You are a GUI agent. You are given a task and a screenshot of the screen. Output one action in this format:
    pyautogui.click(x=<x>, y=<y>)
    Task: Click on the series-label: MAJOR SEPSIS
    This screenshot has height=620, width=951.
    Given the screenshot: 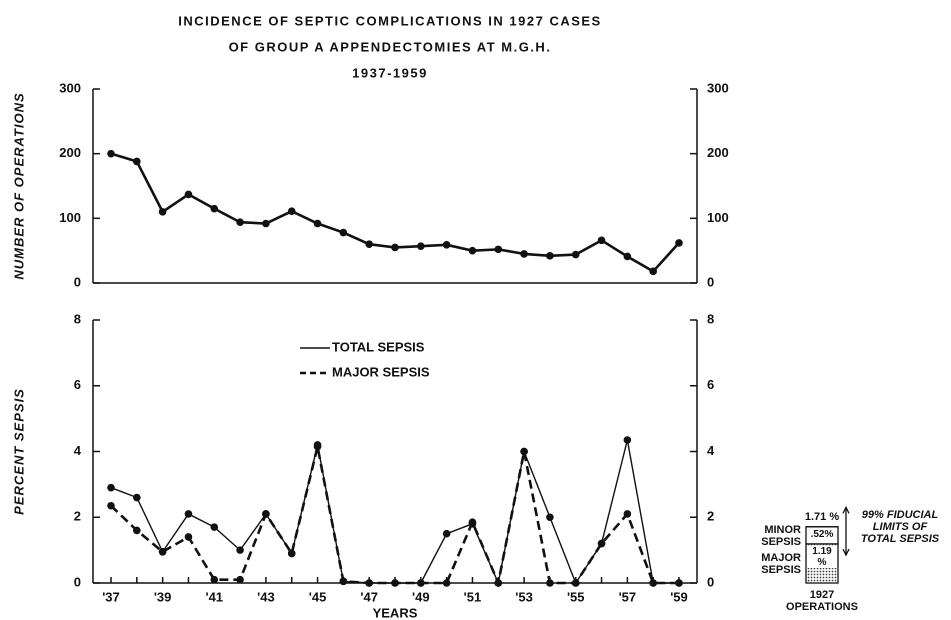 What is the action you would take?
    pyautogui.click(x=781, y=564)
    